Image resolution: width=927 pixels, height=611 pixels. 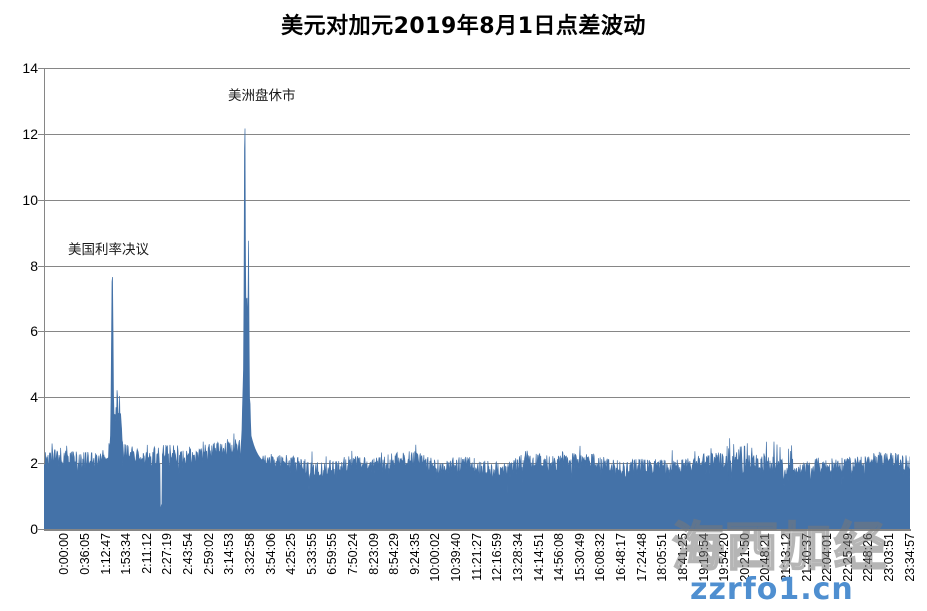 I want to click on x-tick-label: 20:21:50, so click(x=744, y=557).